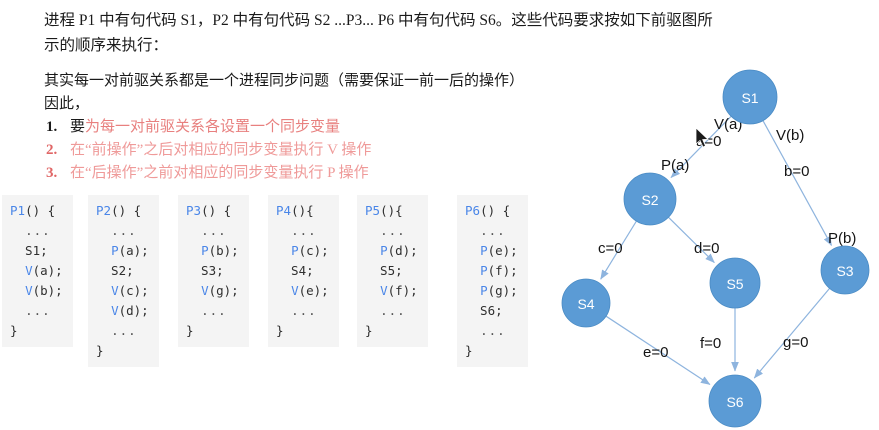 The height and width of the screenshot is (430, 879). I want to click on code-line: S4;, so click(295, 270).